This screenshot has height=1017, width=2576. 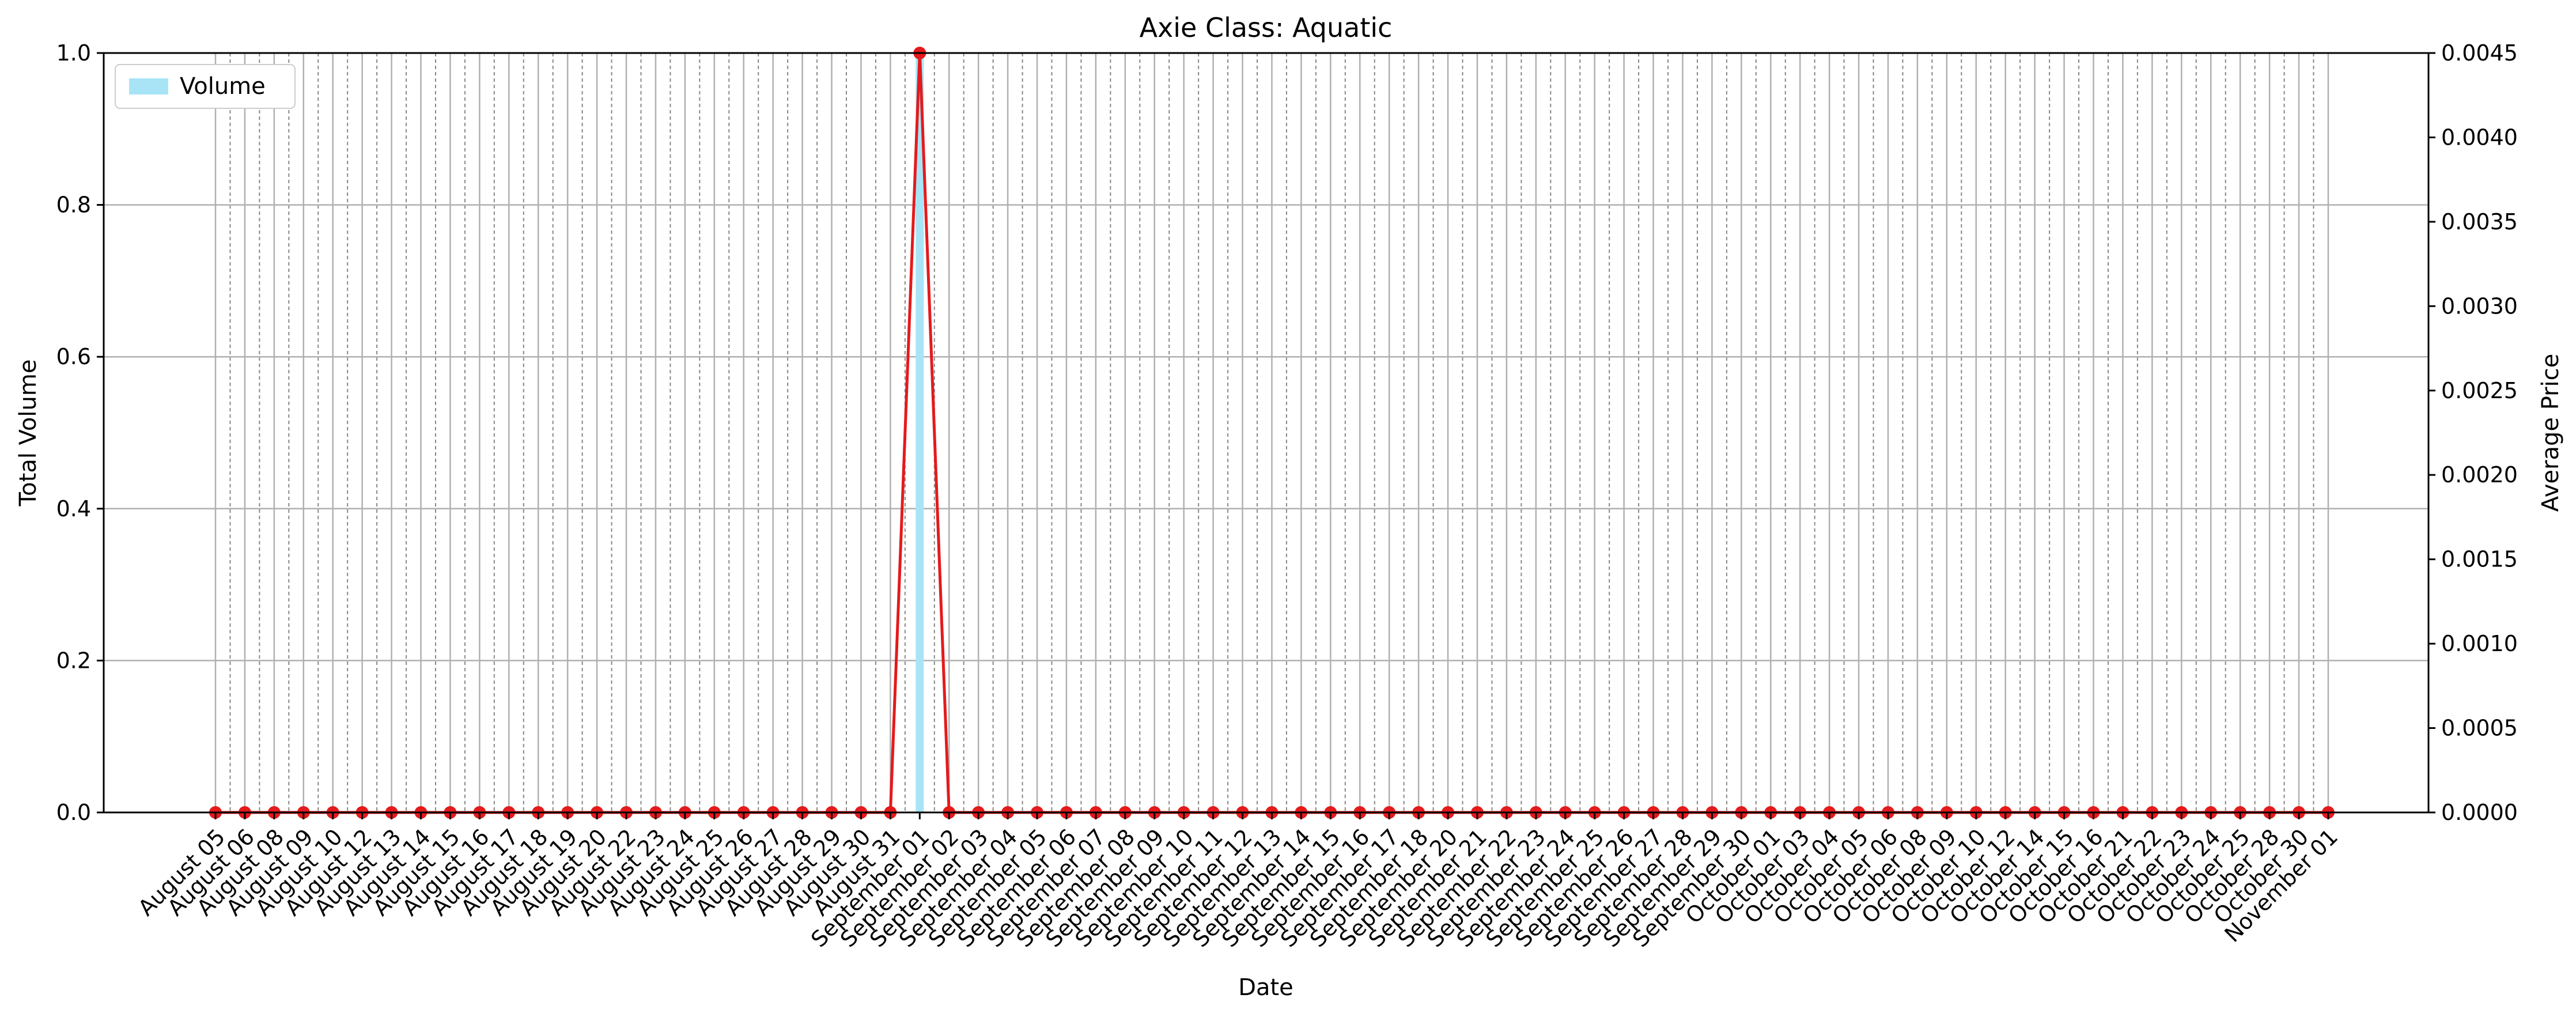 I want to click on y-tick-label: 0.4, so click(x=73, y=508).